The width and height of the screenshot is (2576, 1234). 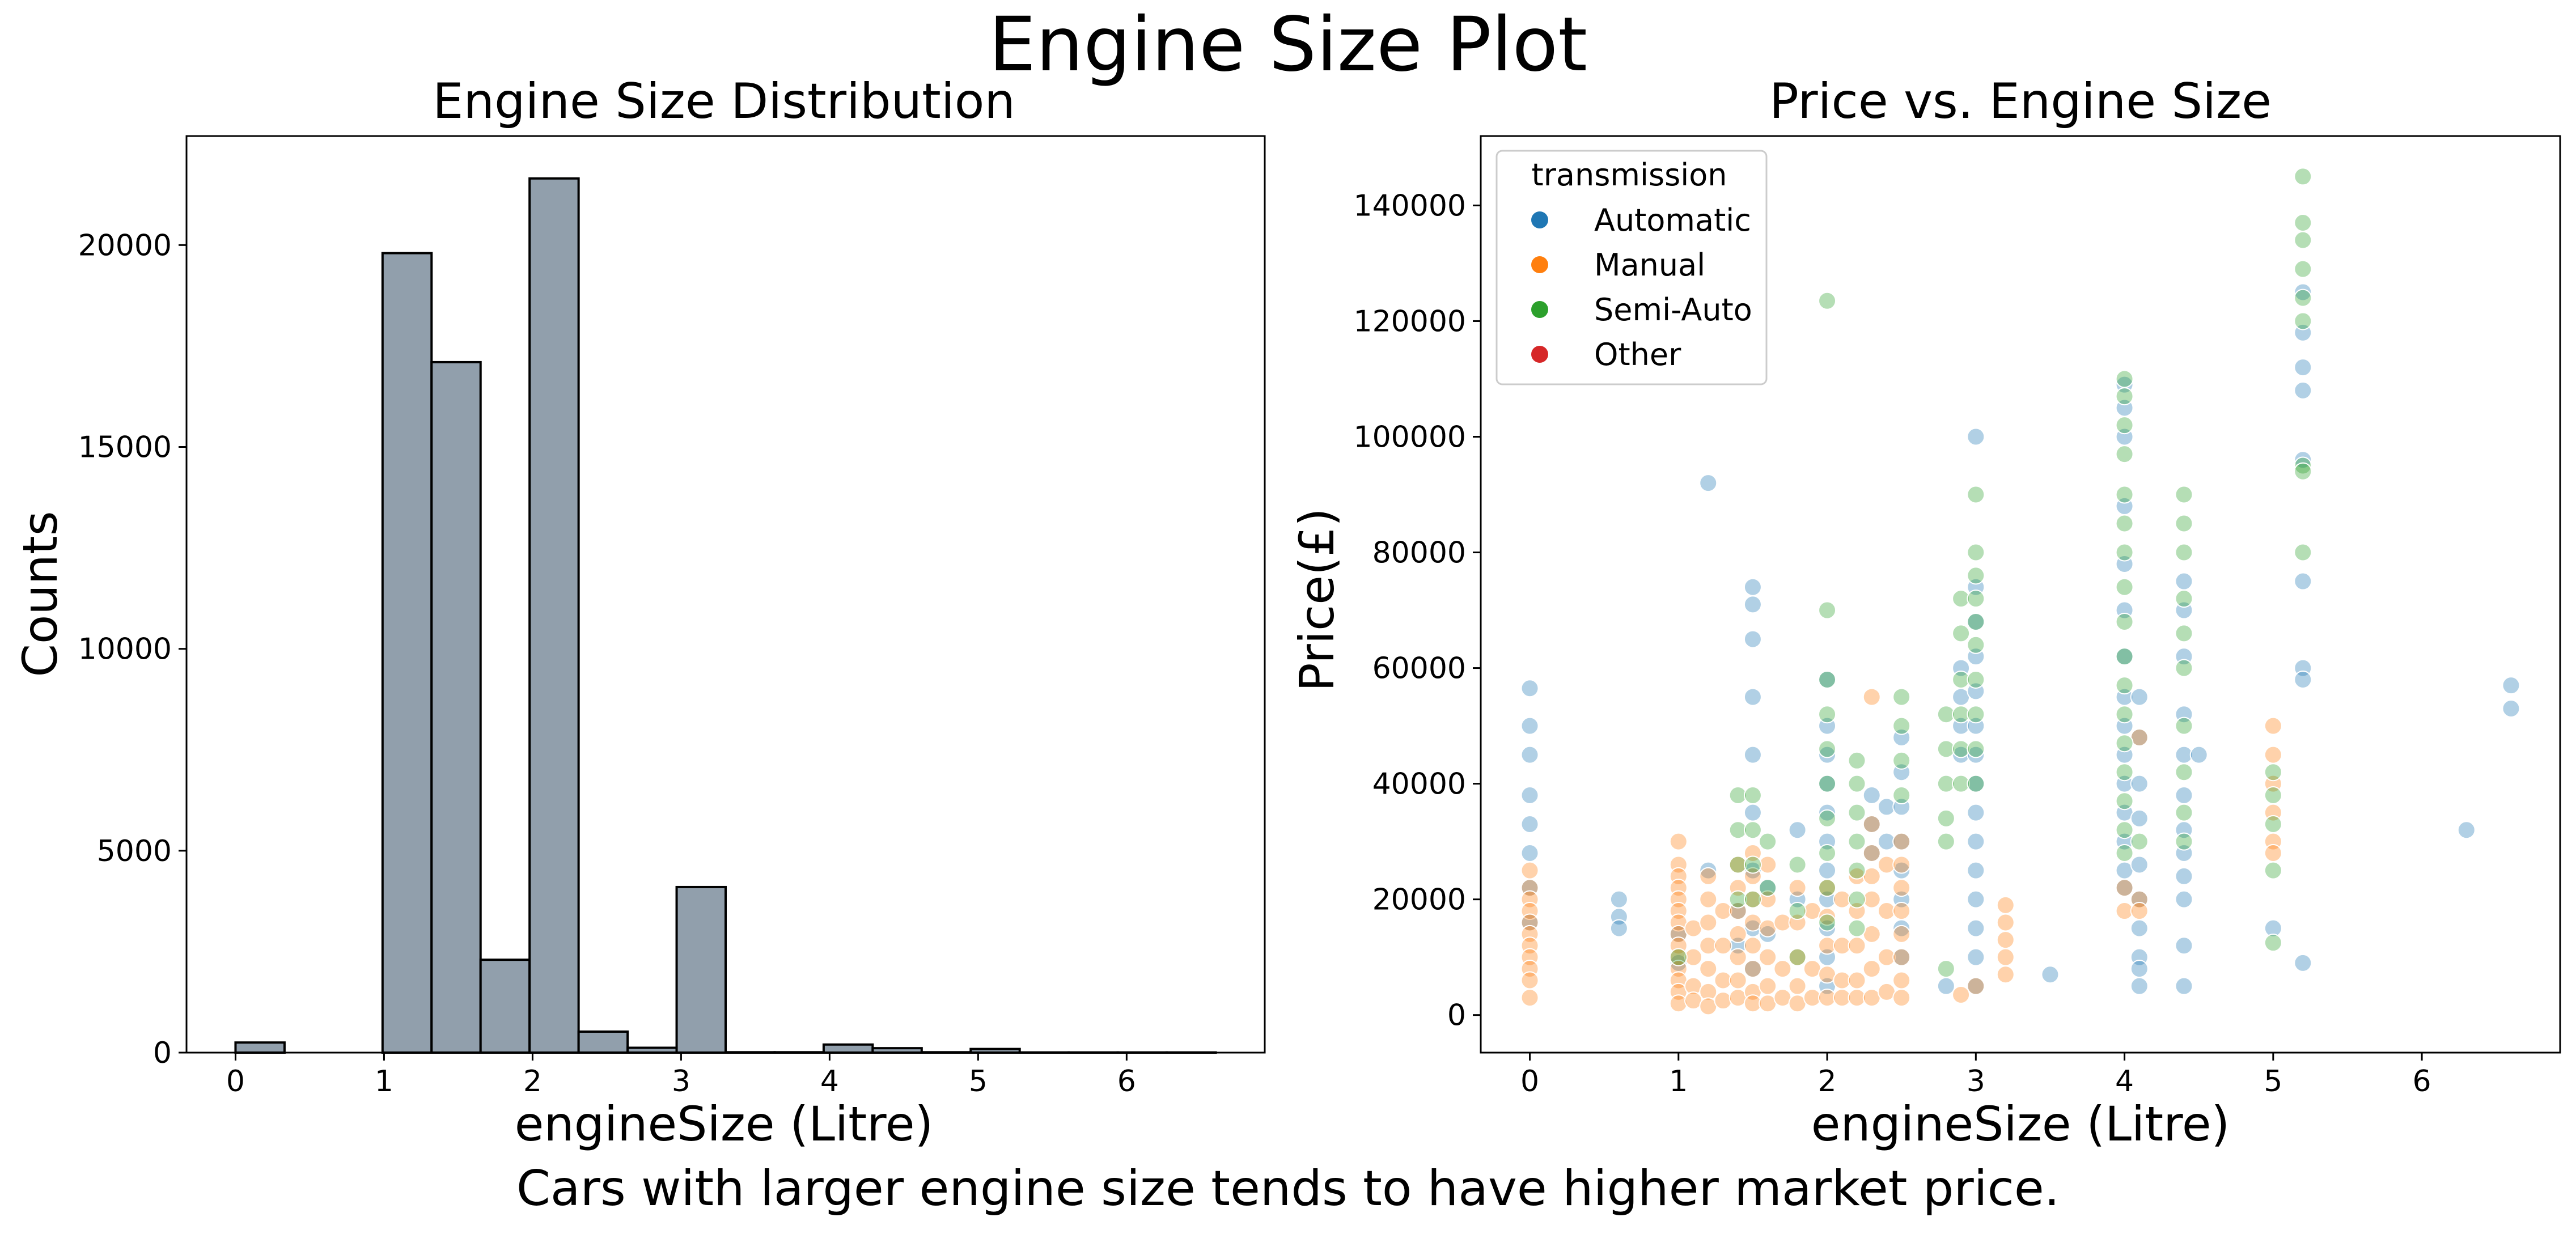 What do you see at coordinates (1649, 265) in the screenshot?
I see `legend-label: Manual` at bounding box center [1649, 265].